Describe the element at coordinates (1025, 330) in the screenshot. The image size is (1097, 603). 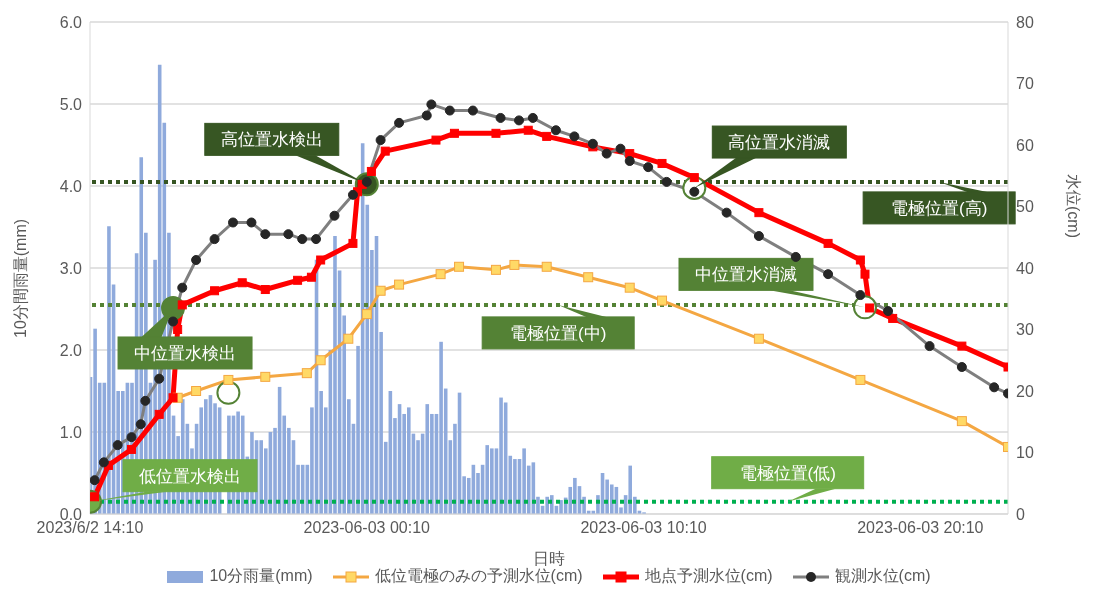
I see `y2-tick-label: 30` at that location.